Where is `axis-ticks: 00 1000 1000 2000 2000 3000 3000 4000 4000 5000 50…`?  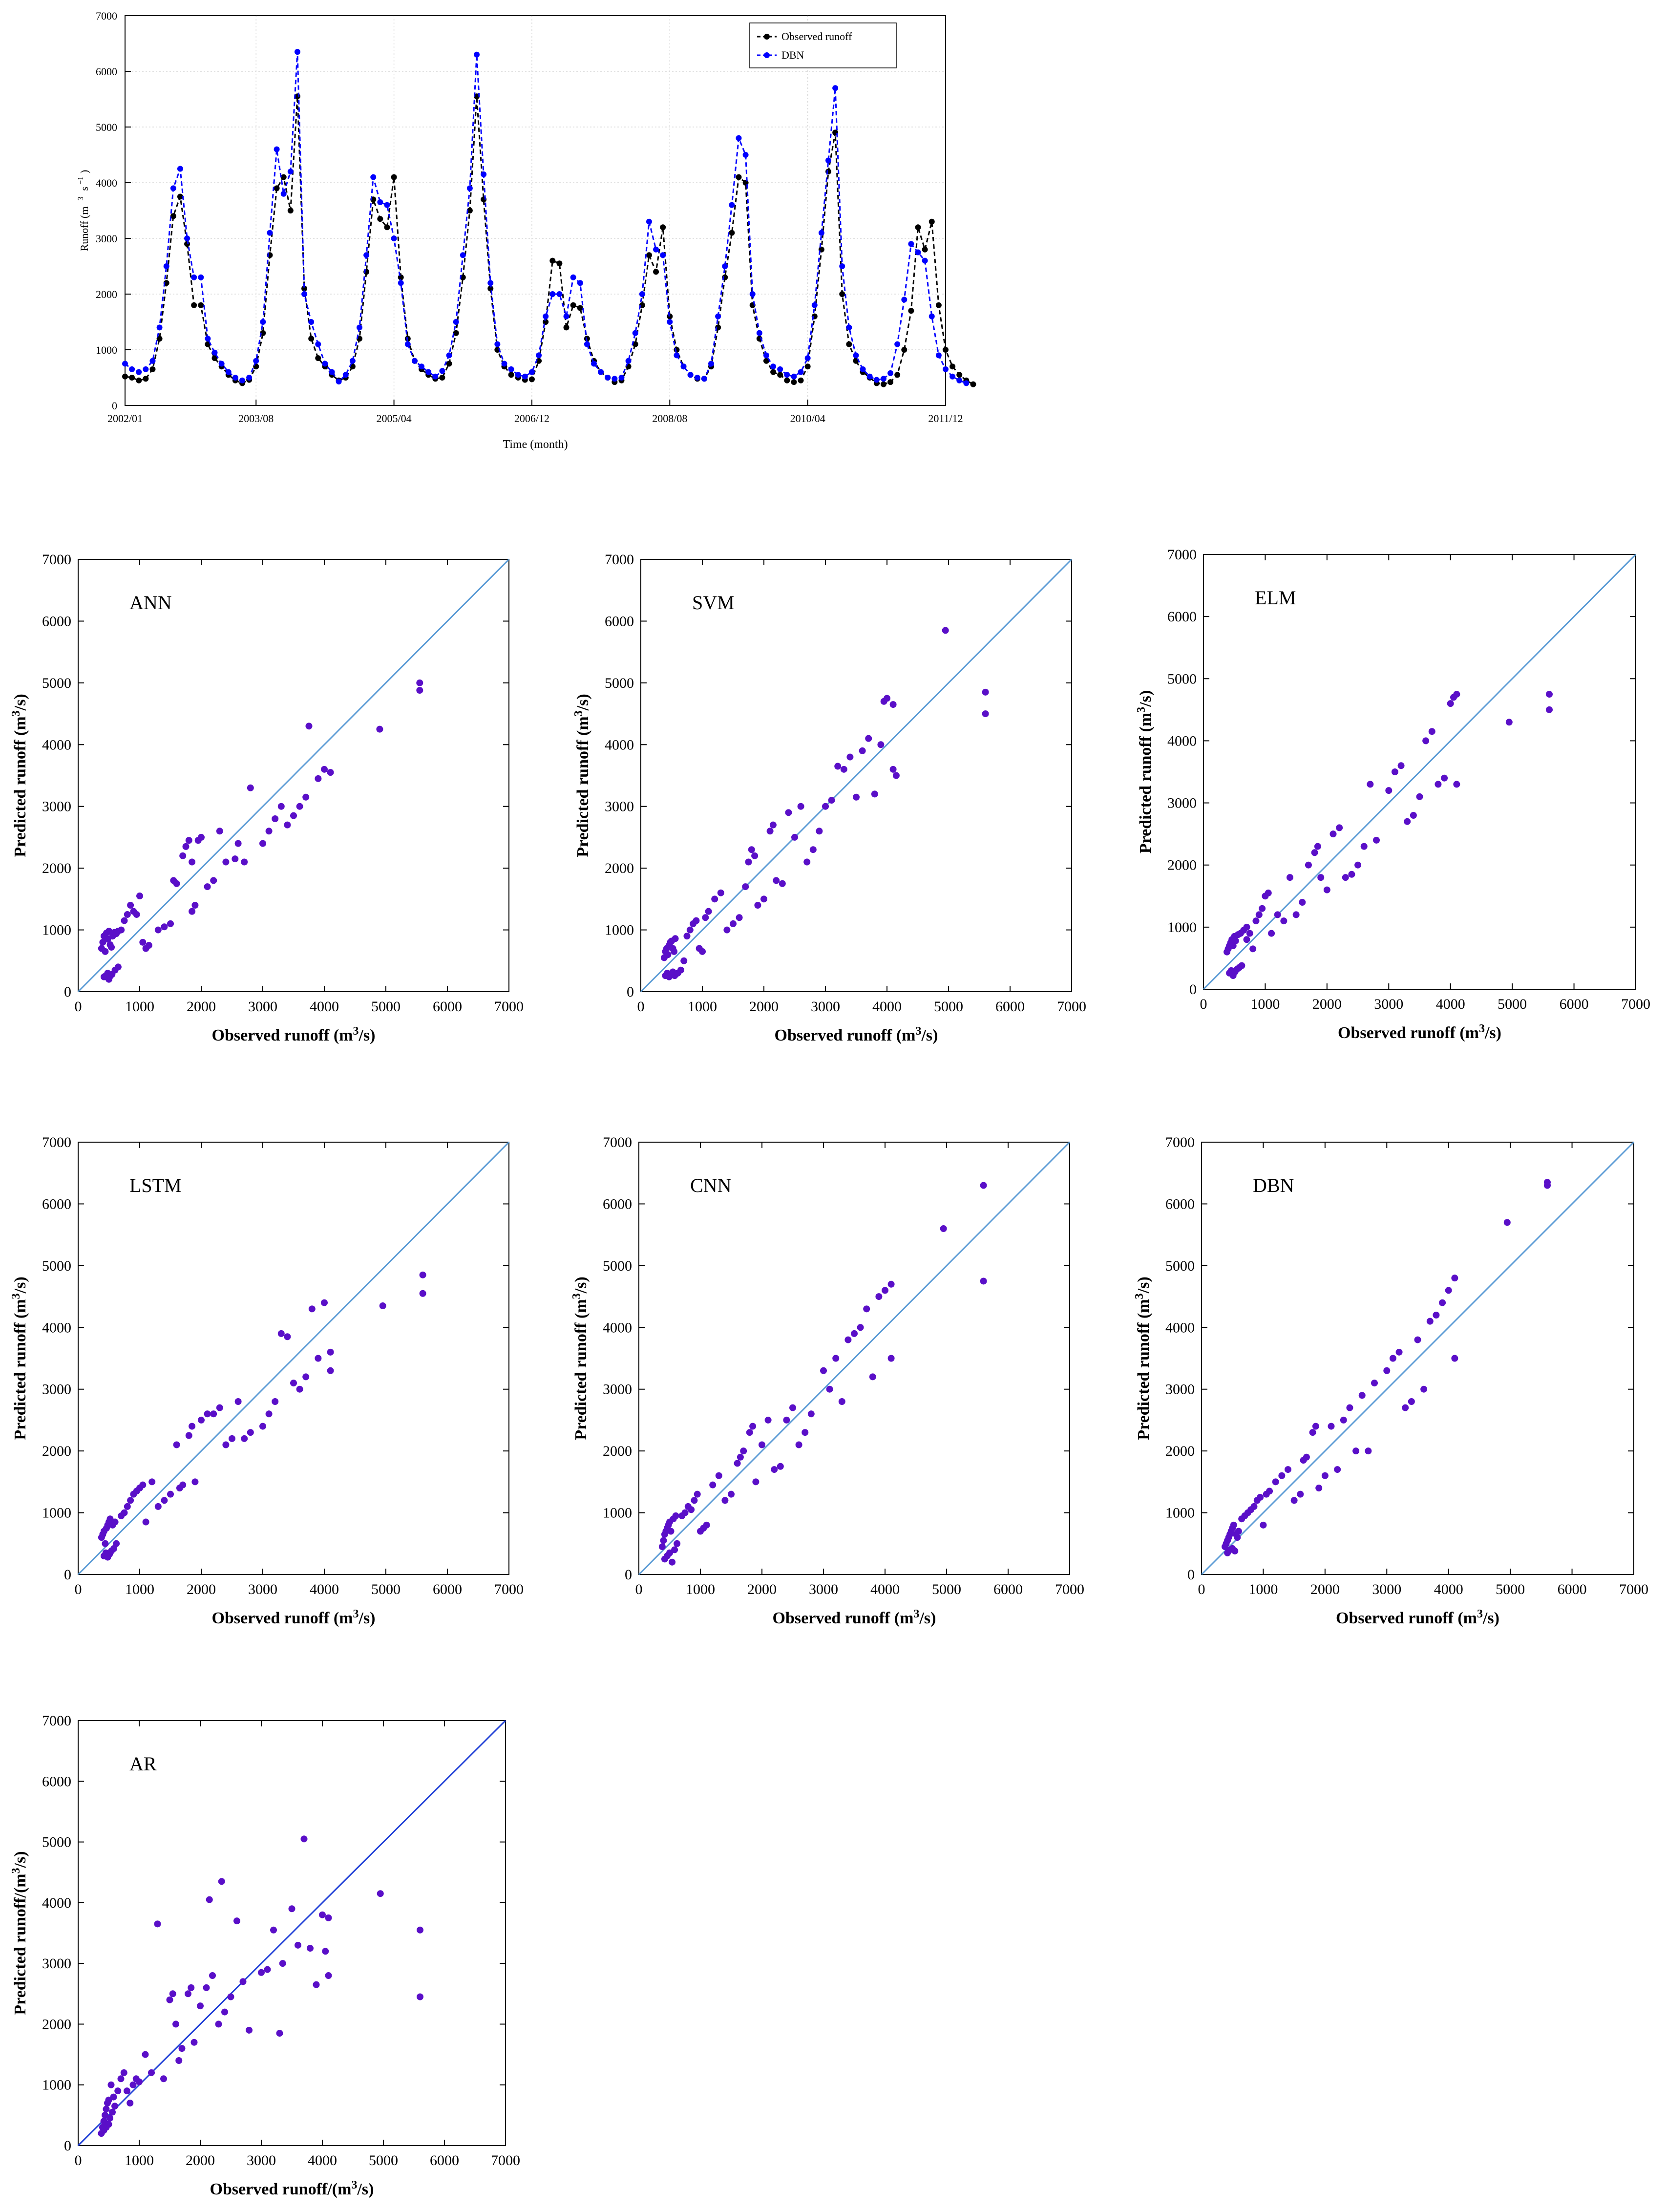 axis-ticks: 00 1000 1000 2000 2000 3000 3000 4000 4000 5000 50… is located at coordinates (283, 783).